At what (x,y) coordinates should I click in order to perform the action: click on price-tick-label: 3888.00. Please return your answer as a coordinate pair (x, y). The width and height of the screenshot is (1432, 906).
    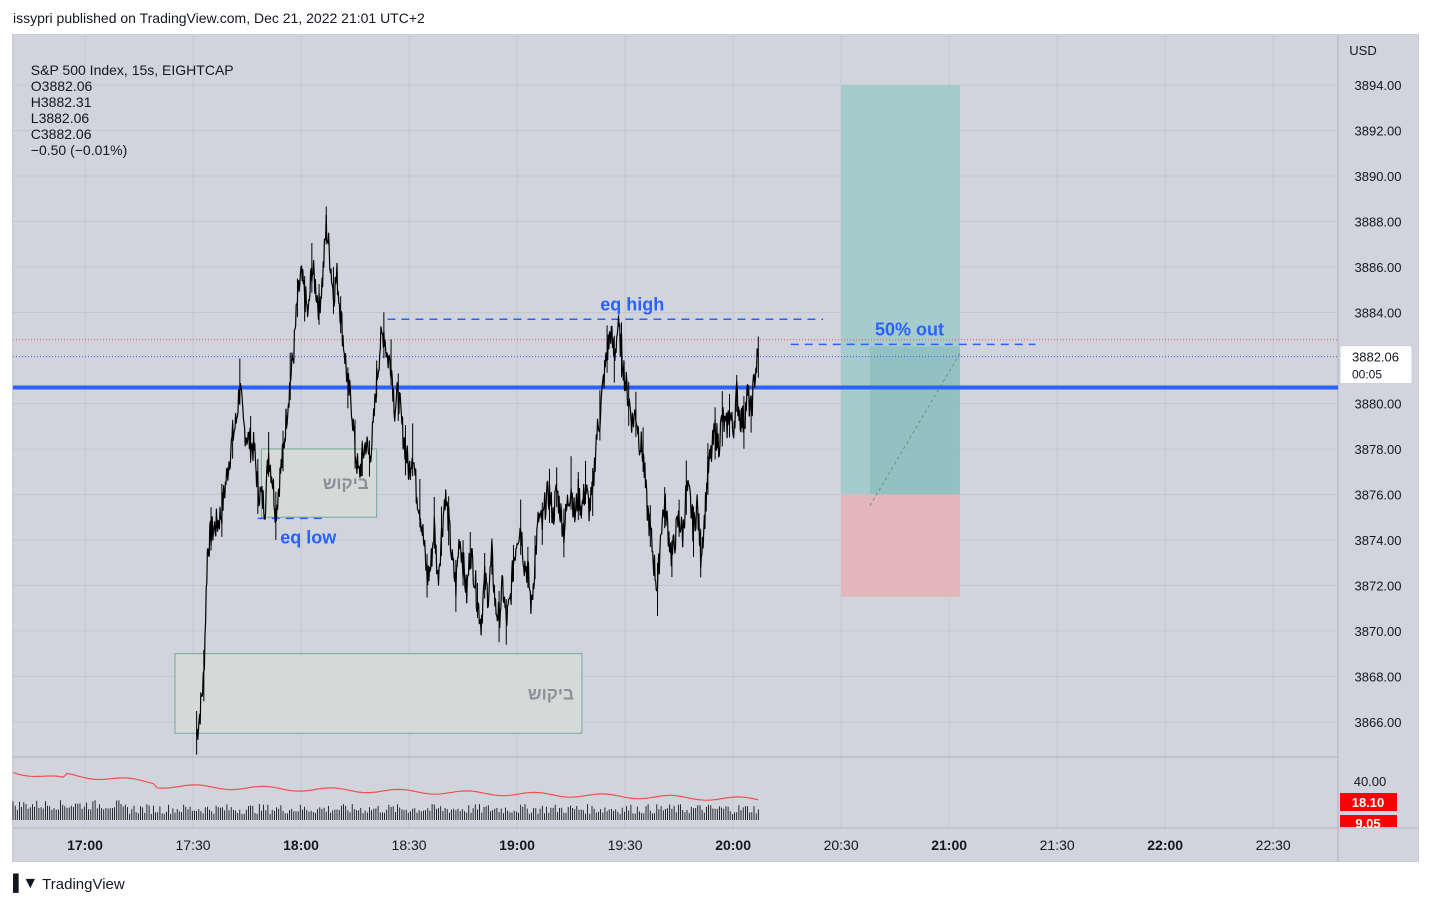
    Looking at the image, I should click on (1378, 222).